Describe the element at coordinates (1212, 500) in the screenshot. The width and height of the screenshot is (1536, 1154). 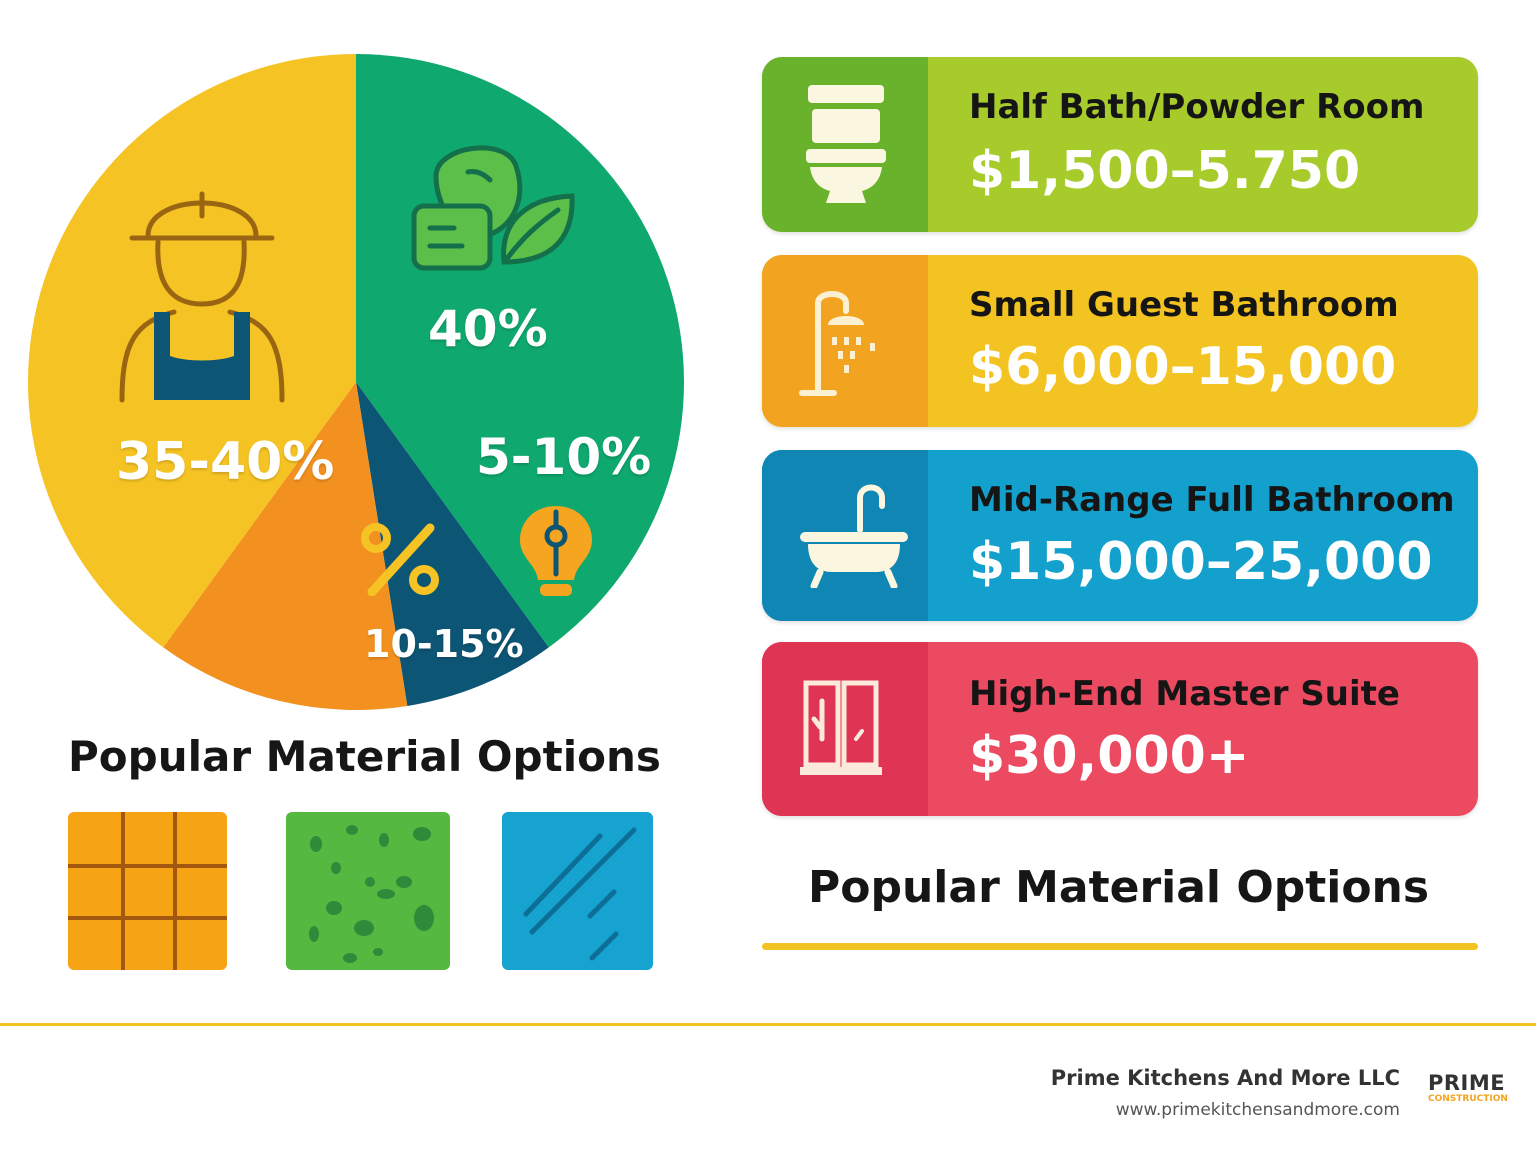
I see `card-label: Mid-Range Full Bathroom` at that location.